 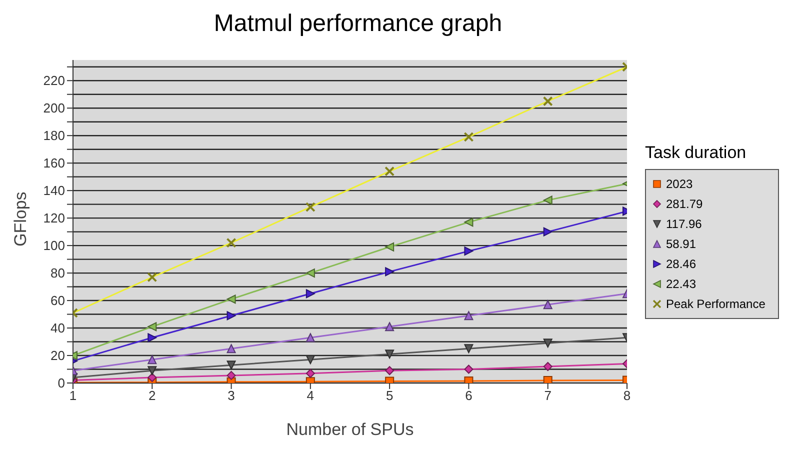 What do you see at coordinates (468, 396) in the screenshot?
I see `x-tick-label: 6` at bounding box center [468, 396].